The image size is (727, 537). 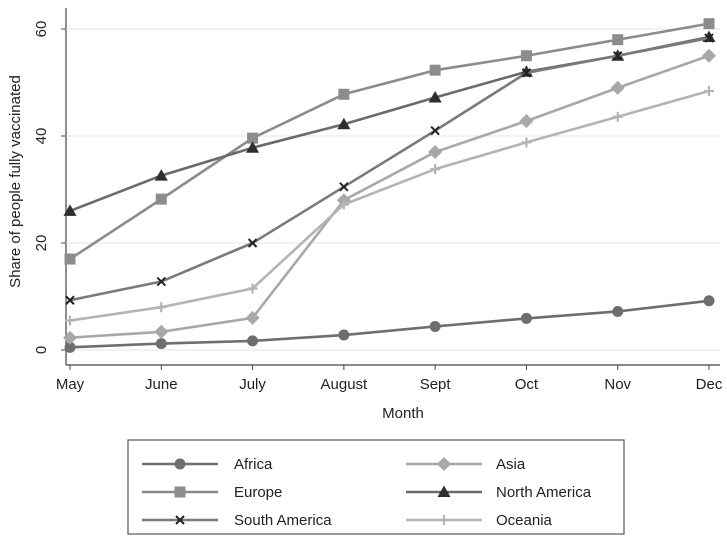 What do you see at coordinates (403, 413) in the screenshot?
I see `x-axis-title: Month` at bounding box center [403, 413].